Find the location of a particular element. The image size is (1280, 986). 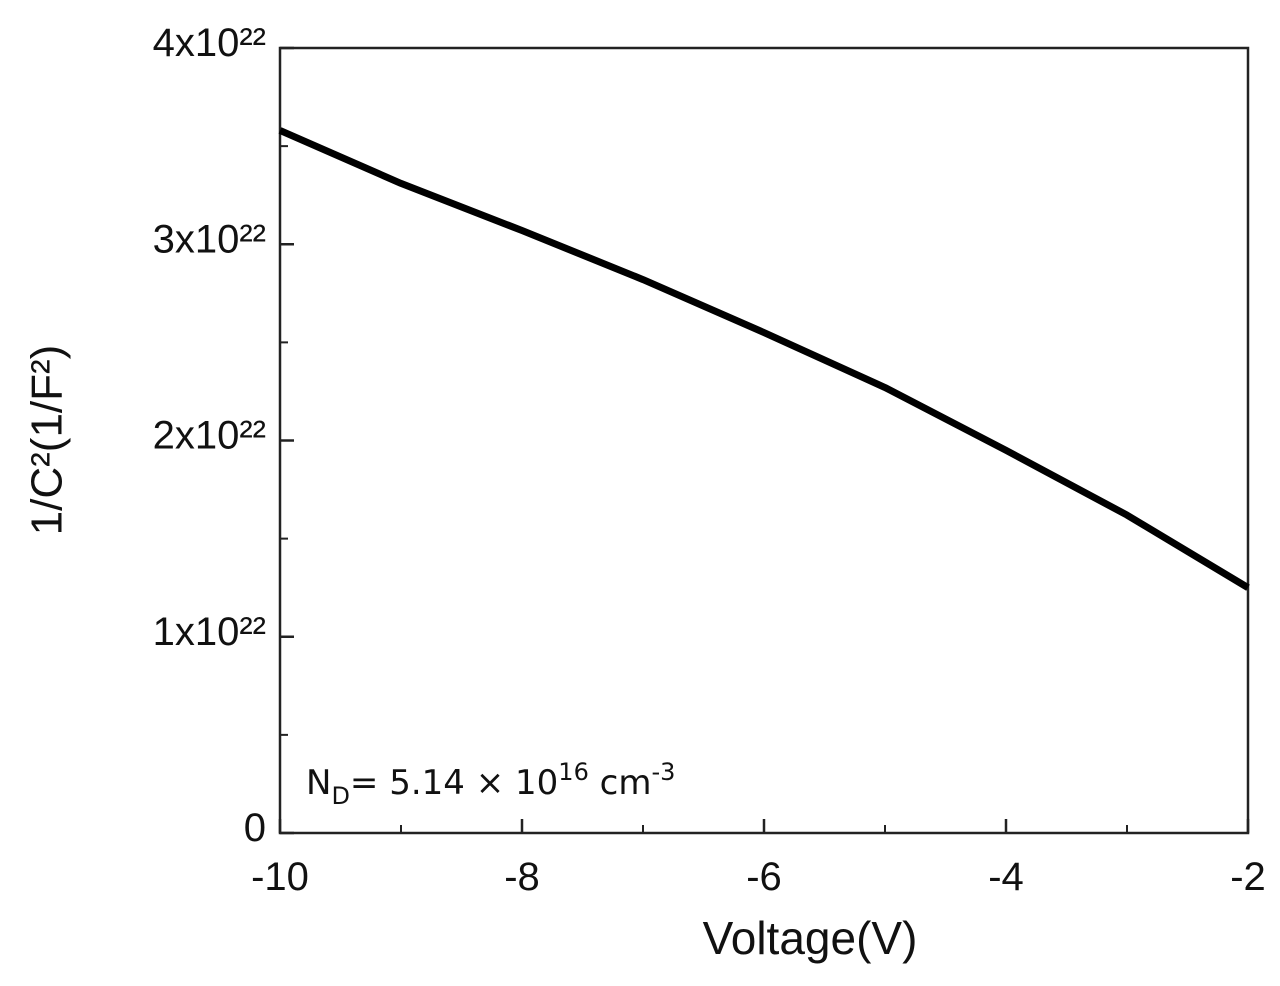

annotation-part: N is located at coordinates (318, 783).